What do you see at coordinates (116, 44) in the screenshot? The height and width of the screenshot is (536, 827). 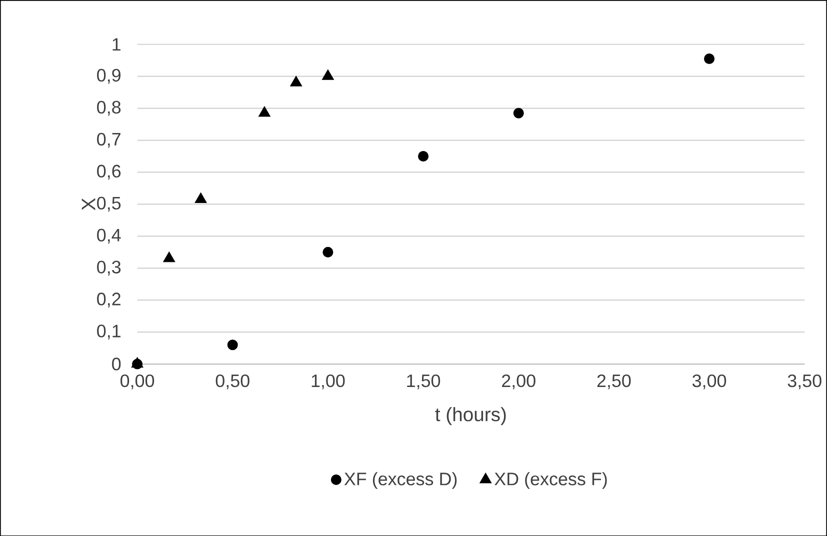 I see `y-tick-label: 1` at bounding box center [116, 44].